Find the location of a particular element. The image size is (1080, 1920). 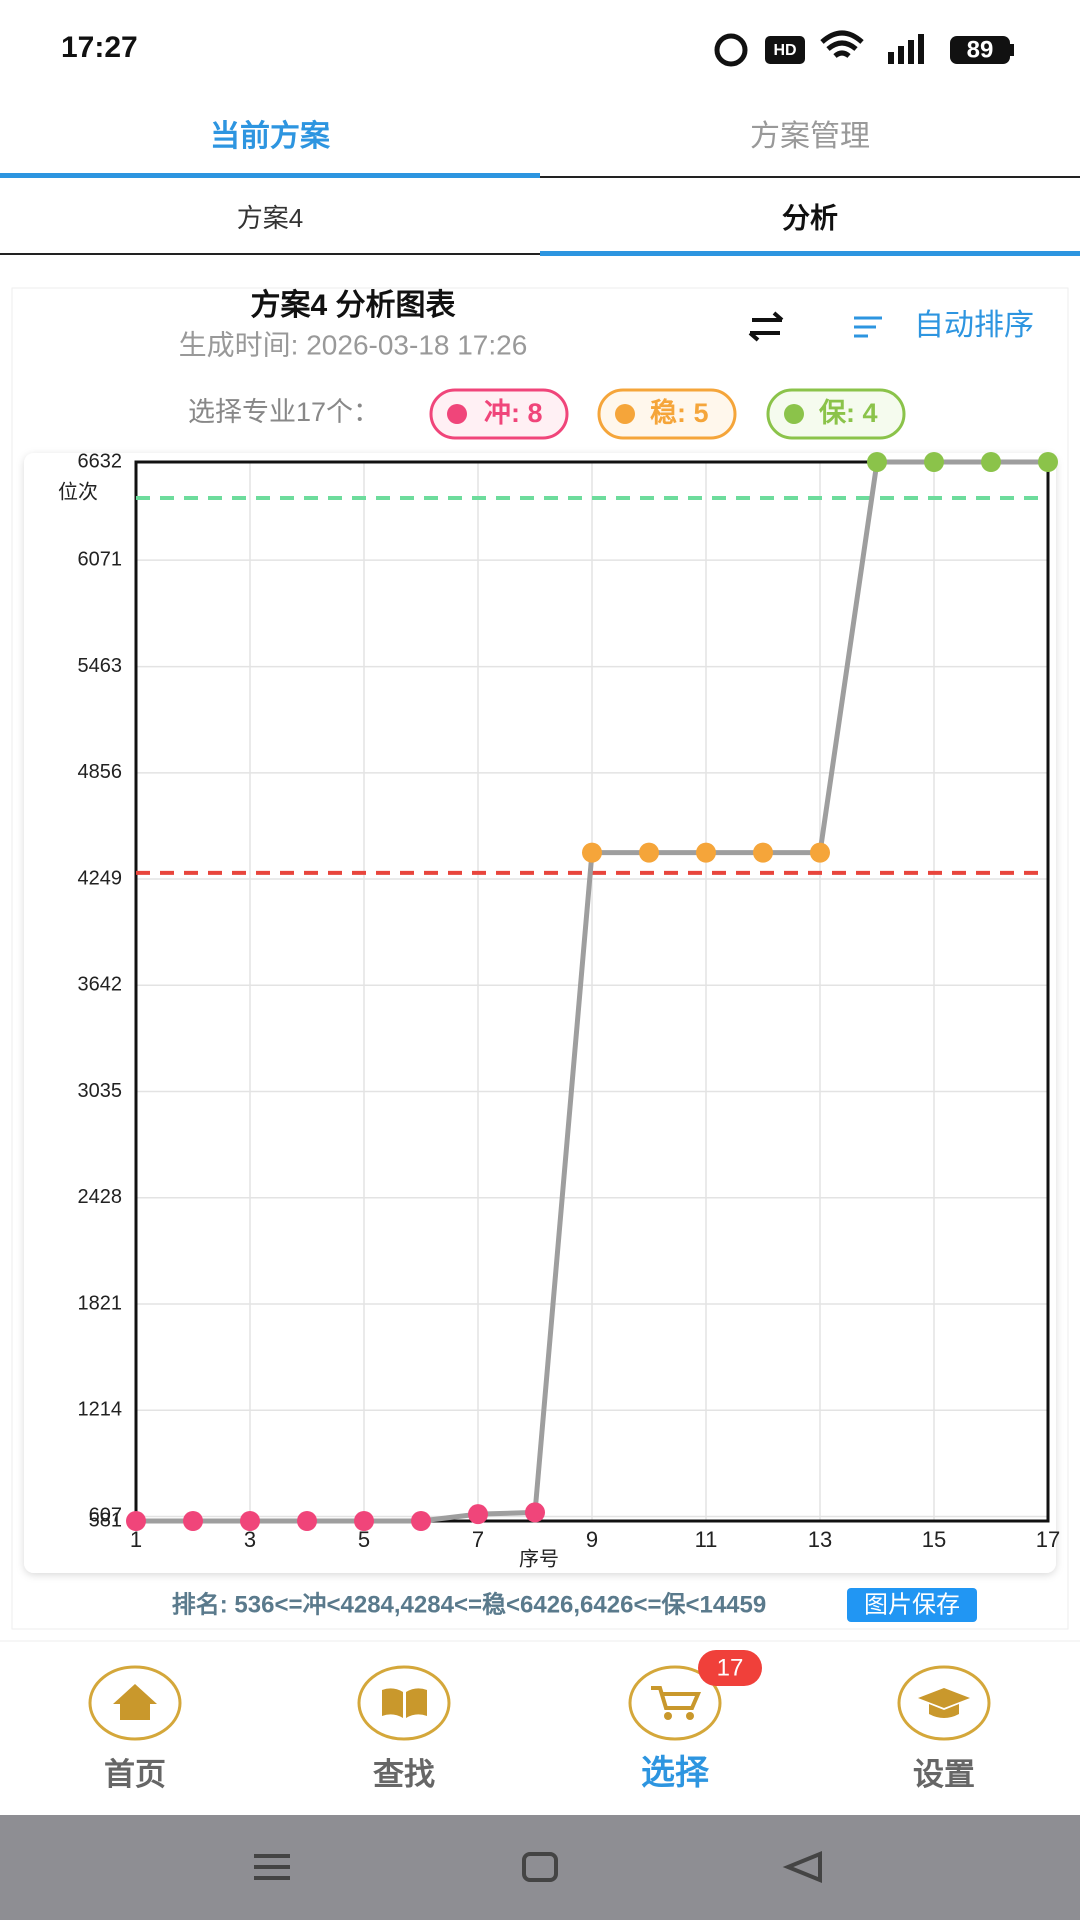

generated-time: 生成时间: 2026-03-18 17:26 is located at coordinates (353, 344).